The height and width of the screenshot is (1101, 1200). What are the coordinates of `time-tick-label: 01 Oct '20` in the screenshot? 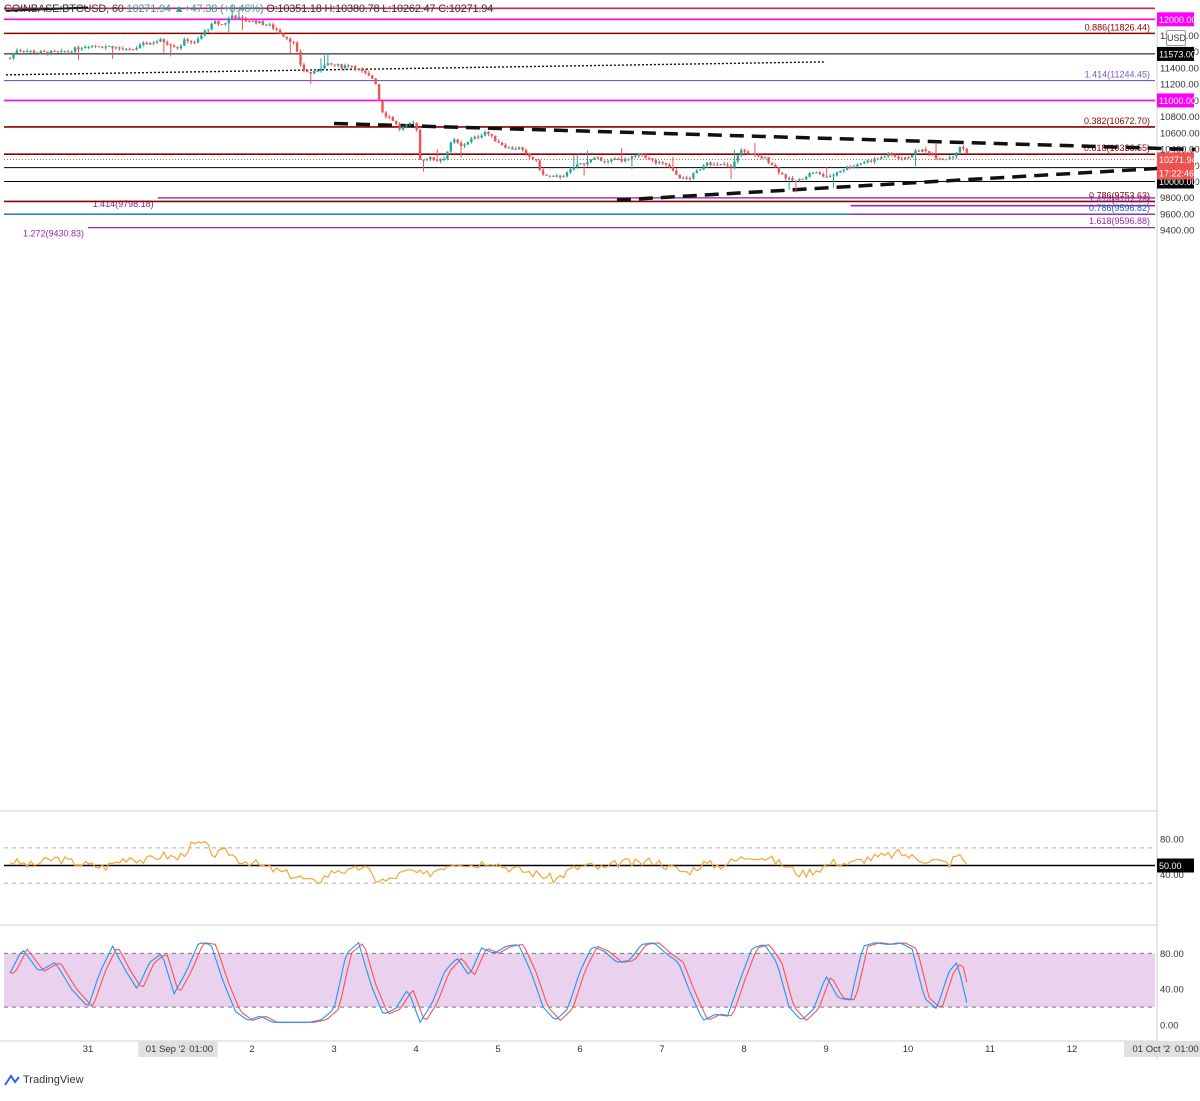 It's located at (1153, 1049).